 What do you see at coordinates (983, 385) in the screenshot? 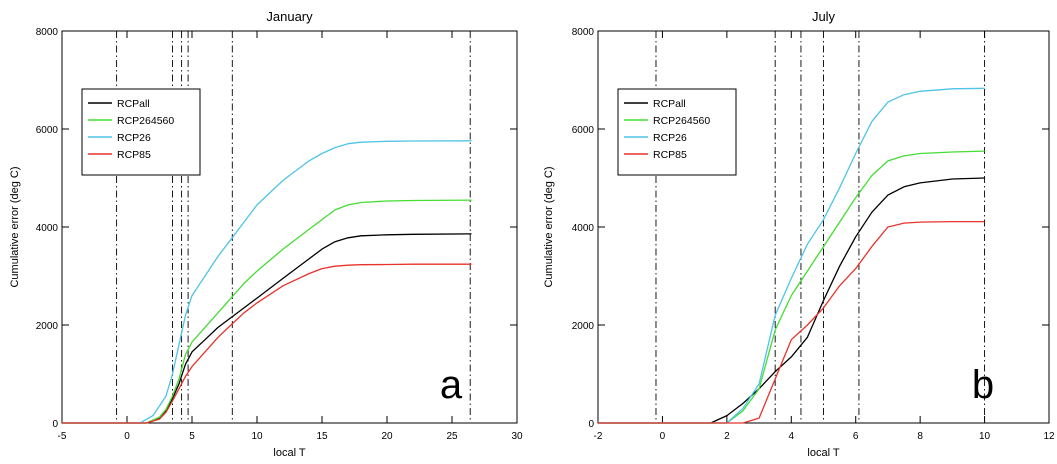
I see `panel-letter: b` at bounding box center [983, 385].